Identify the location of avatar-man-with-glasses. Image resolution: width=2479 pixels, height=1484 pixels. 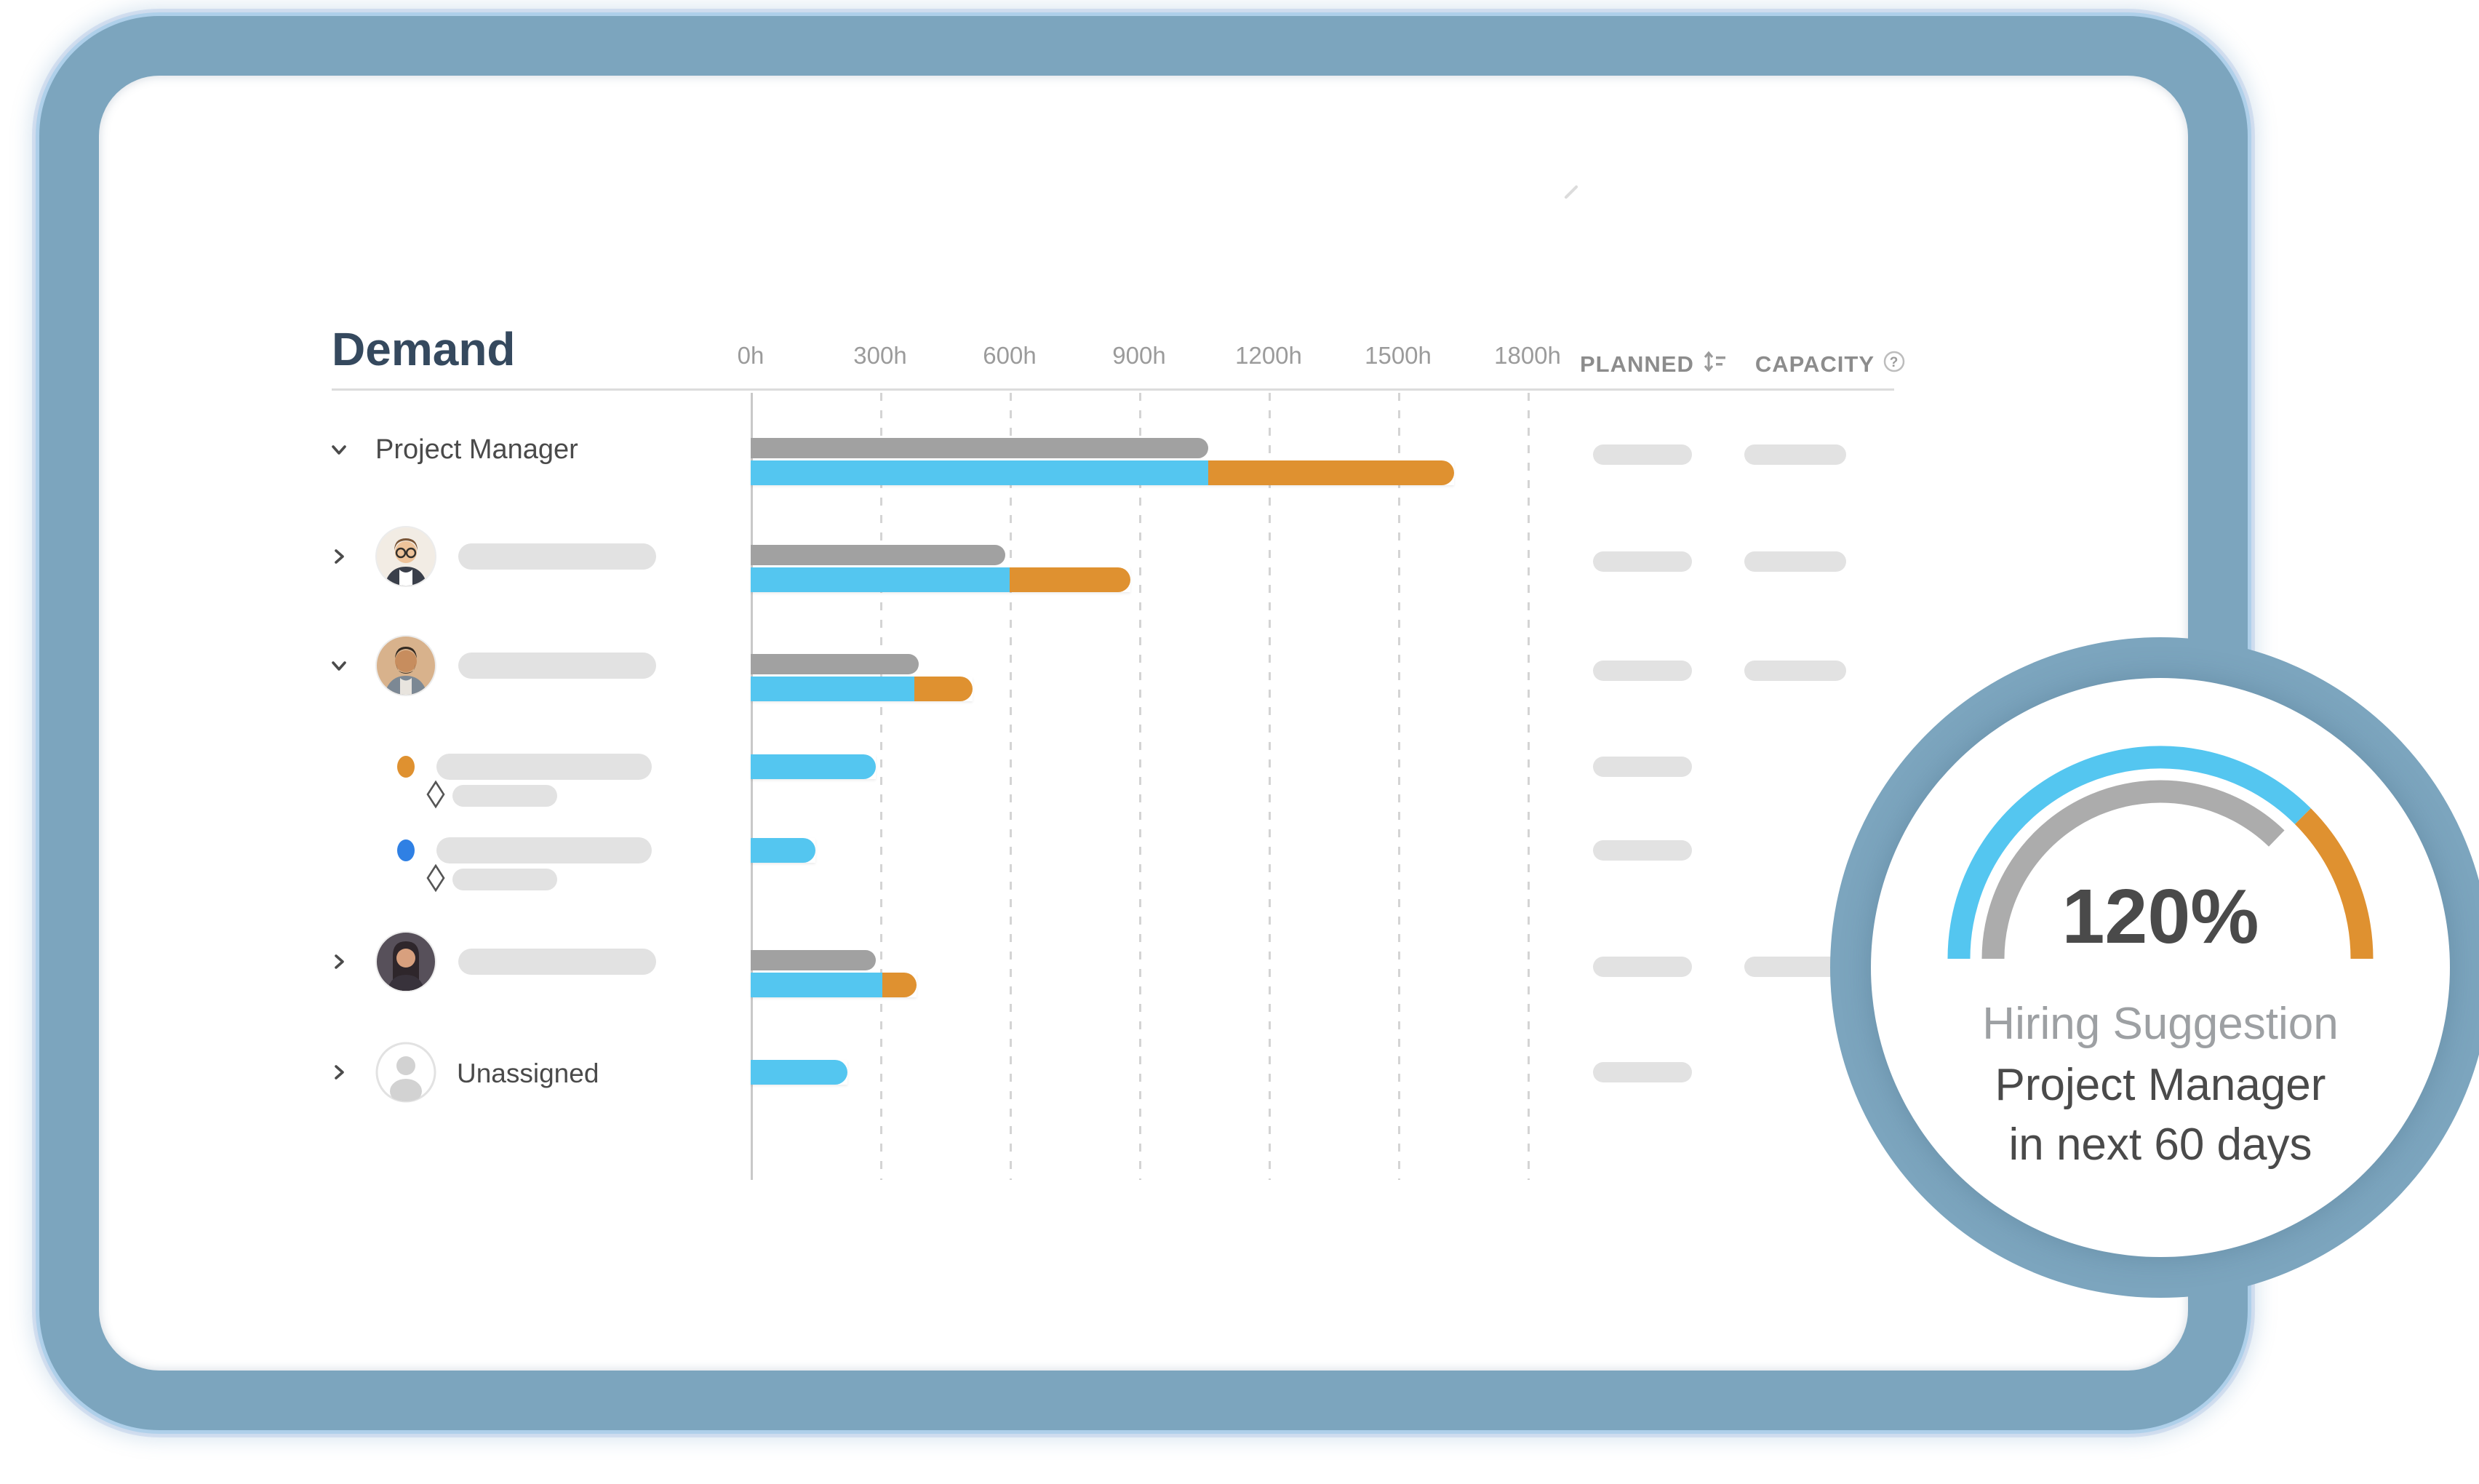
(406, 556).